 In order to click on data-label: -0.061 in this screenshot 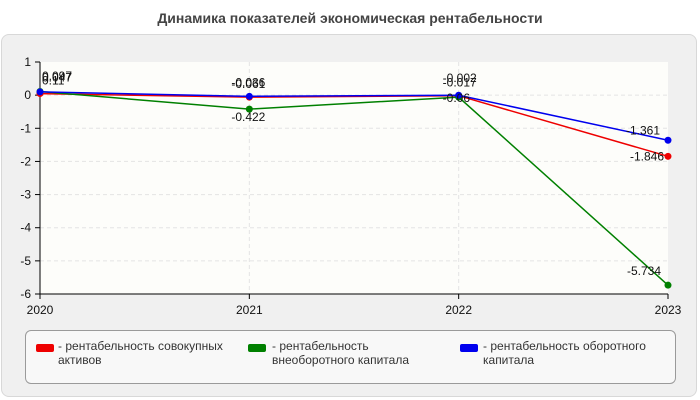, I will do `click(248, 84)`.